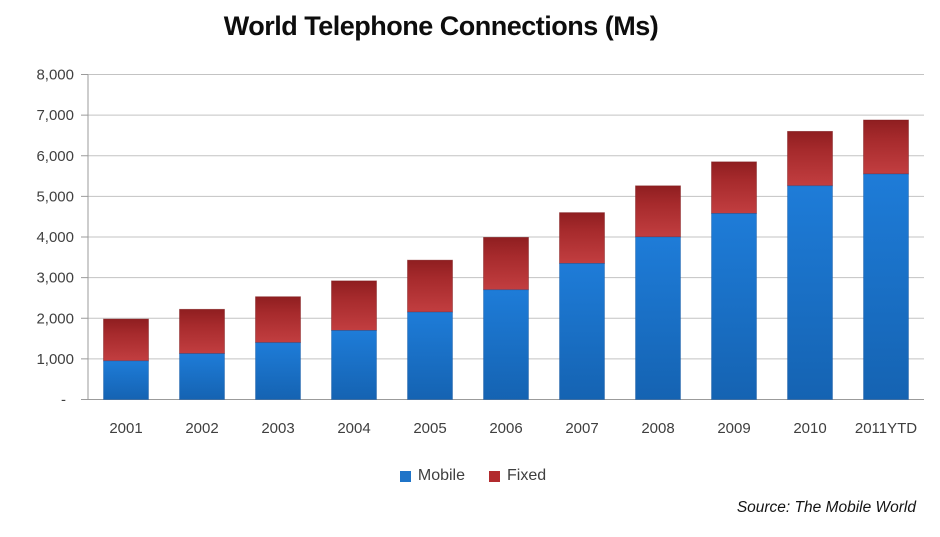 Image resolution: width=940 pixels, height=537 pixels. What do you see at coordinates (202, 331) in the screenshot?
I see `bar-2002-fixed` at bounding box center [202, 331].